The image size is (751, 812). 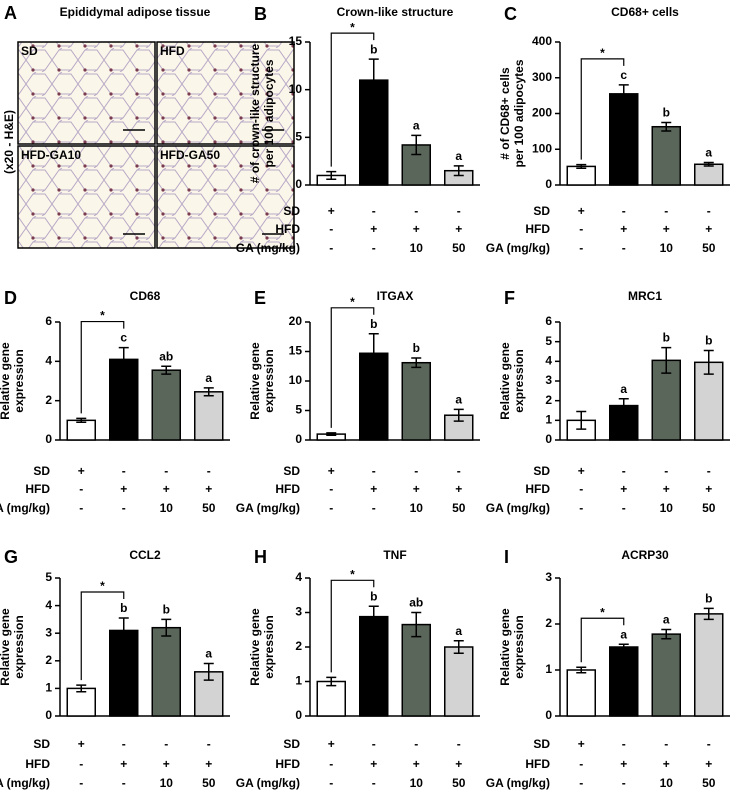 I want to click on significance-letter: b, so click(x=373, y=324).